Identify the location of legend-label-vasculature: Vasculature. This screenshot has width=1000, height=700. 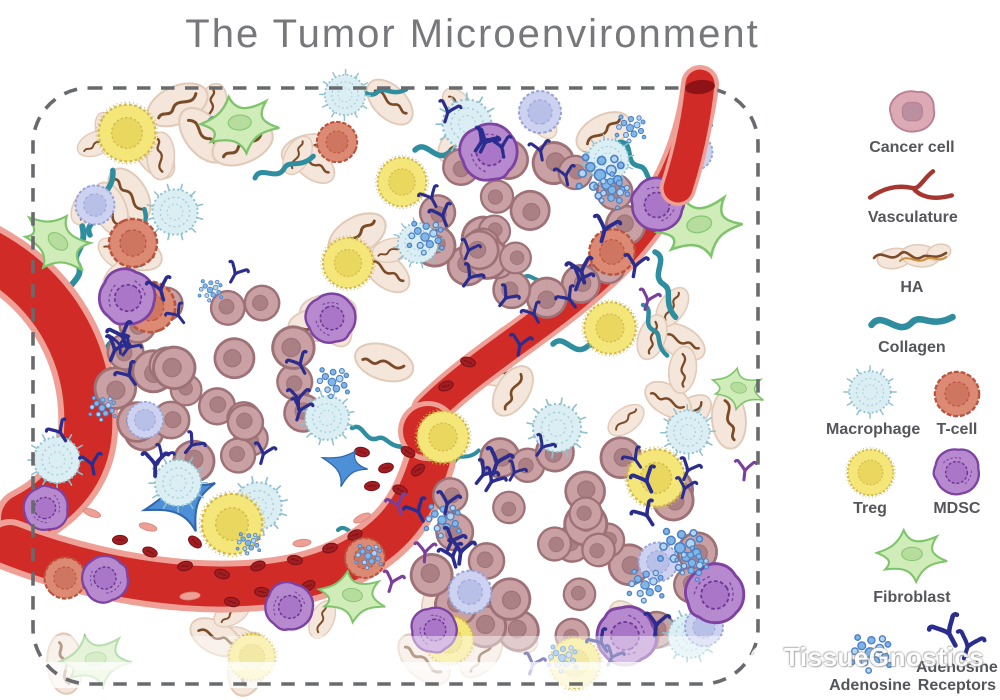
(912, 217).